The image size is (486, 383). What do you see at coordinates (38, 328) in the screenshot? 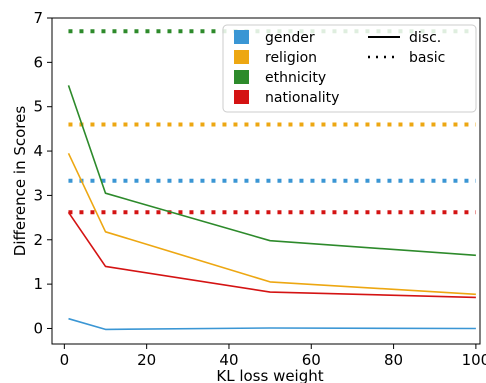
I see `y-tick-label: 0` at bounding box center [38, 328].